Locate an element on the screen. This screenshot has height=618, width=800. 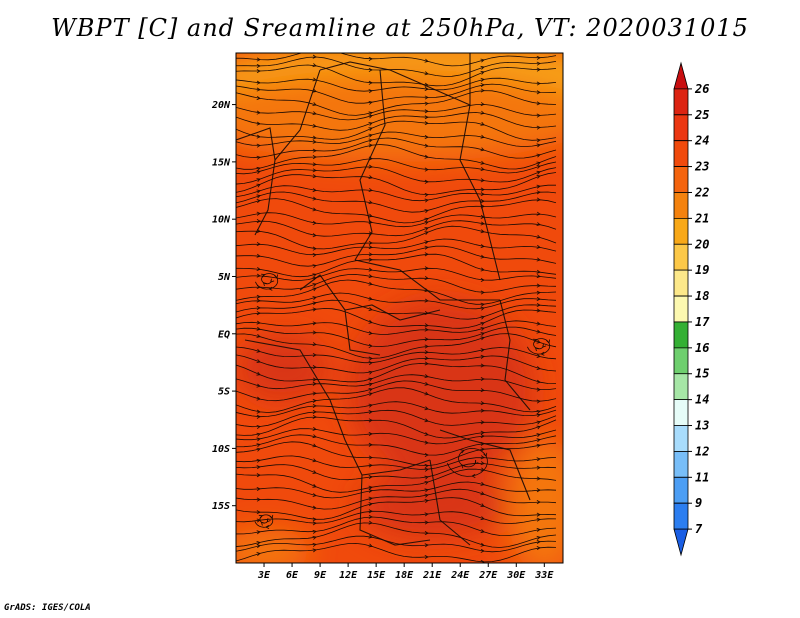
colorbar-label: 22 is located at coordinates (701, 192).